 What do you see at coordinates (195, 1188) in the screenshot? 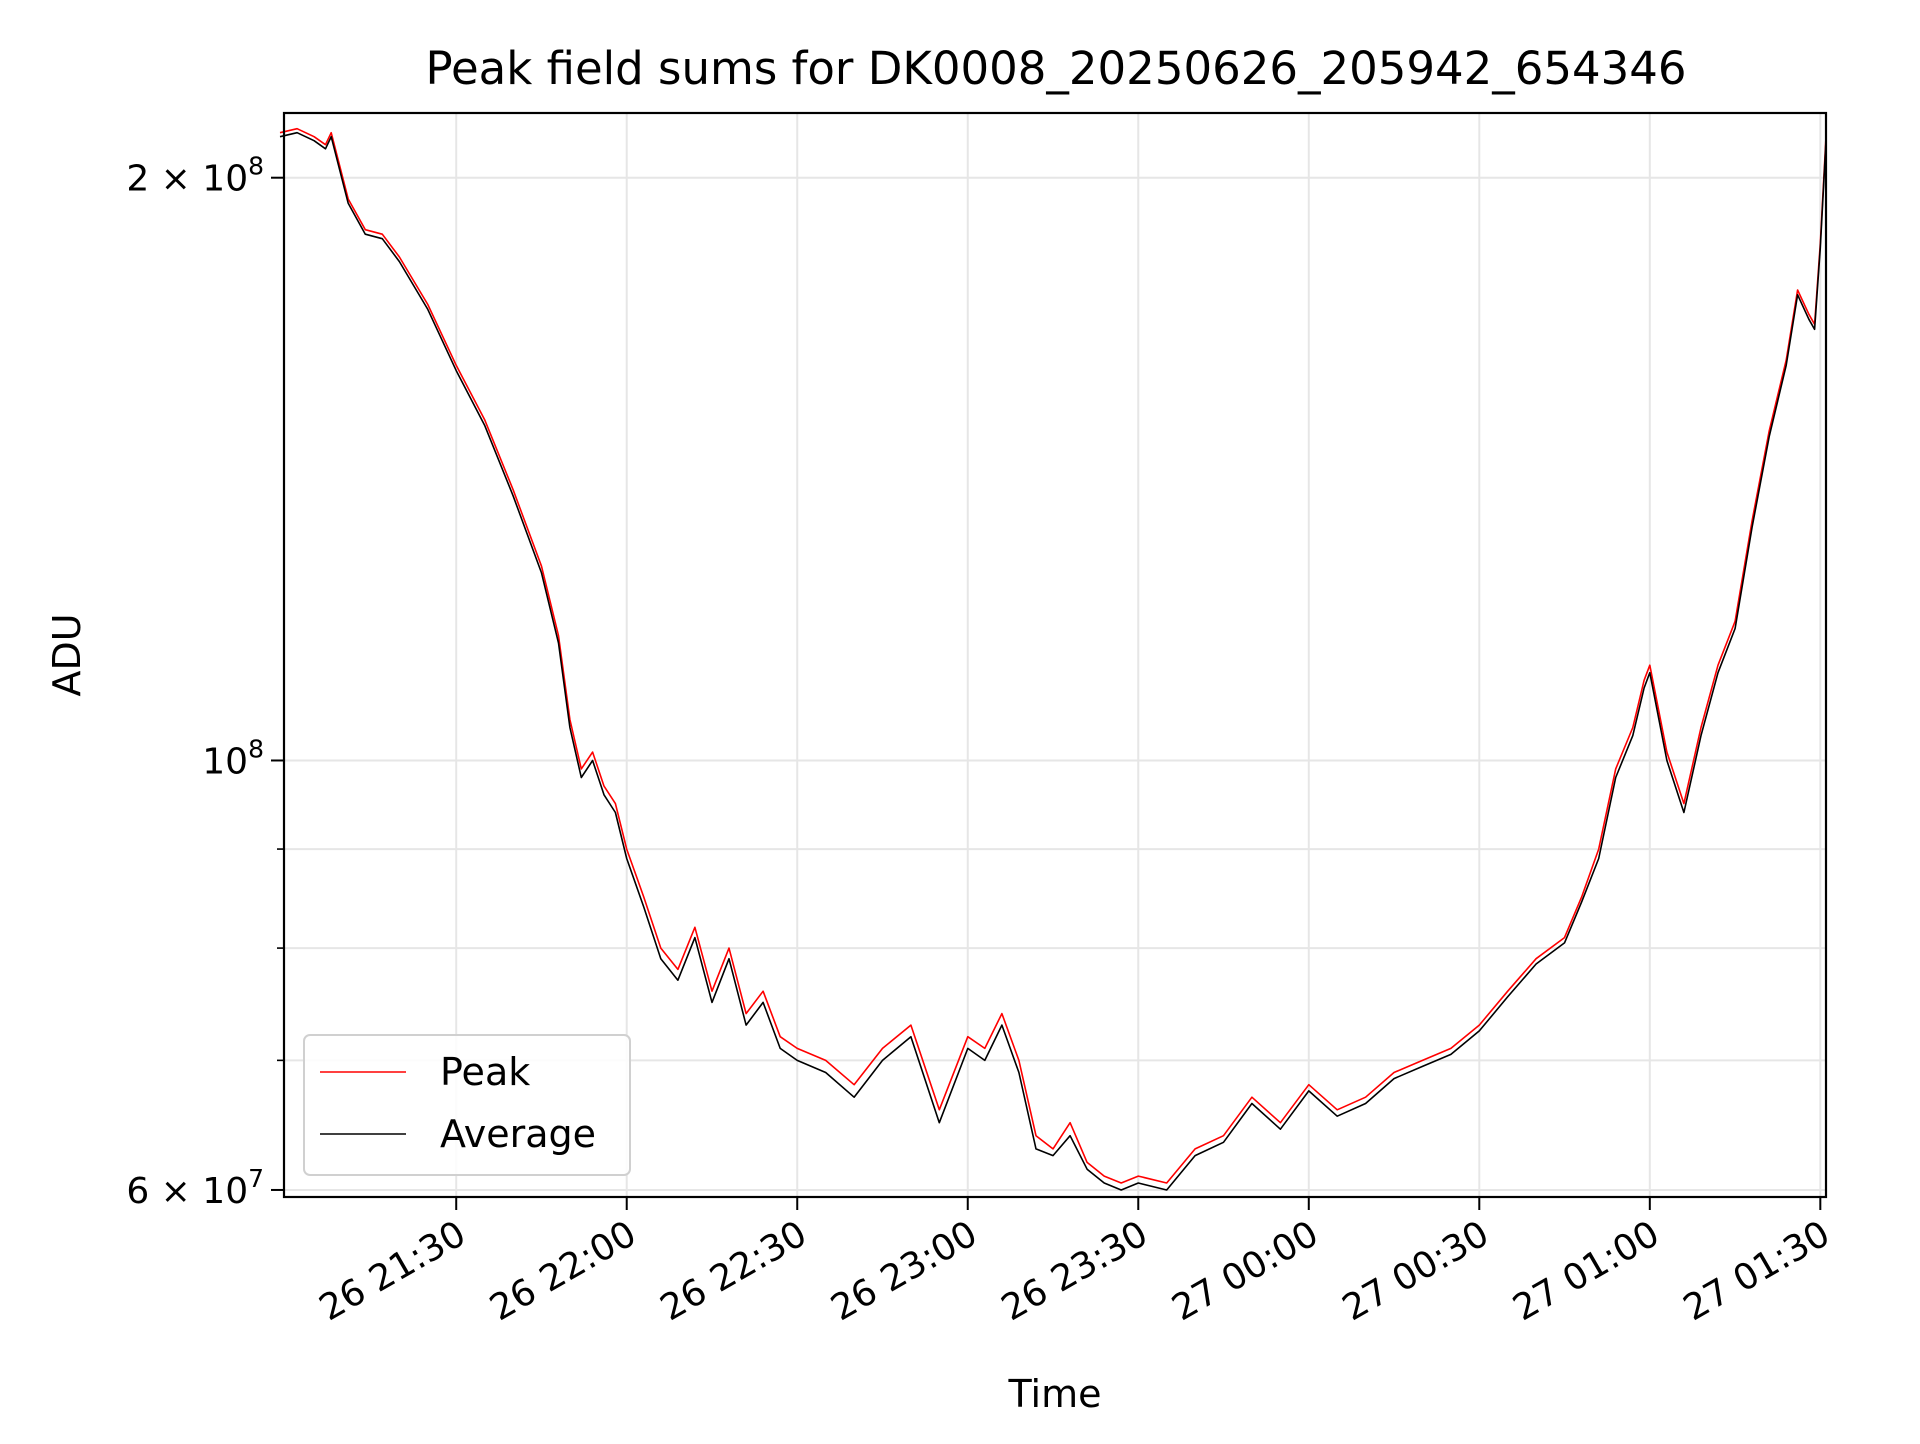
I see `y-tick-label: 6 × 107` at bounding box center [195, 1188].